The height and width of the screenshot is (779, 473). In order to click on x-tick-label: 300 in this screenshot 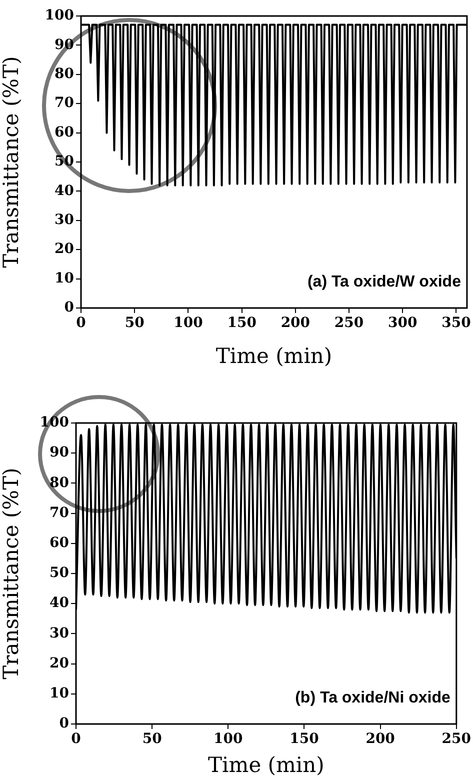, I will do `click(403, 323)`.